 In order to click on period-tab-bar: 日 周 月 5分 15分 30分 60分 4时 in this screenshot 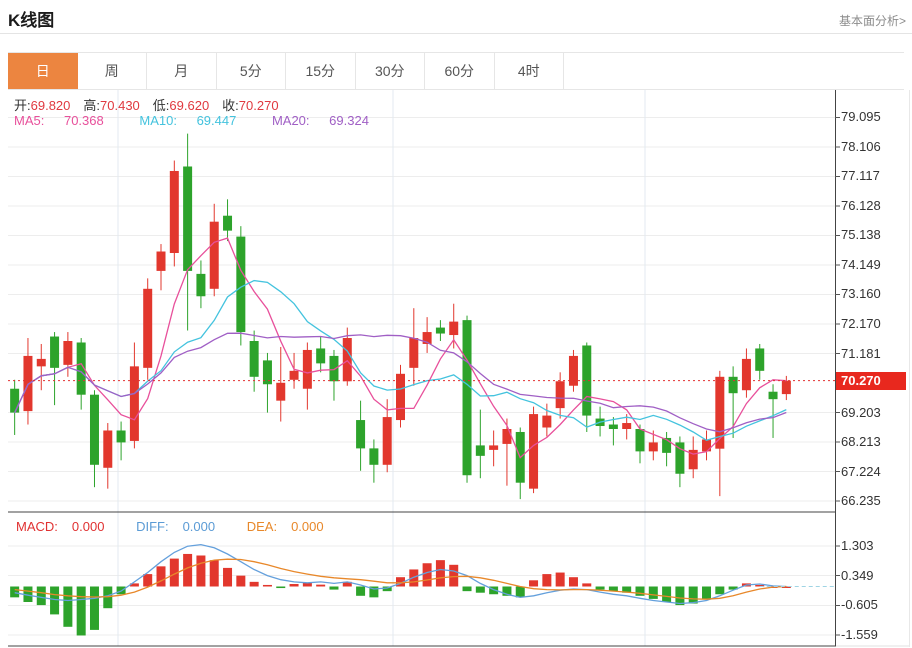, I will do `click(456, 71)`.